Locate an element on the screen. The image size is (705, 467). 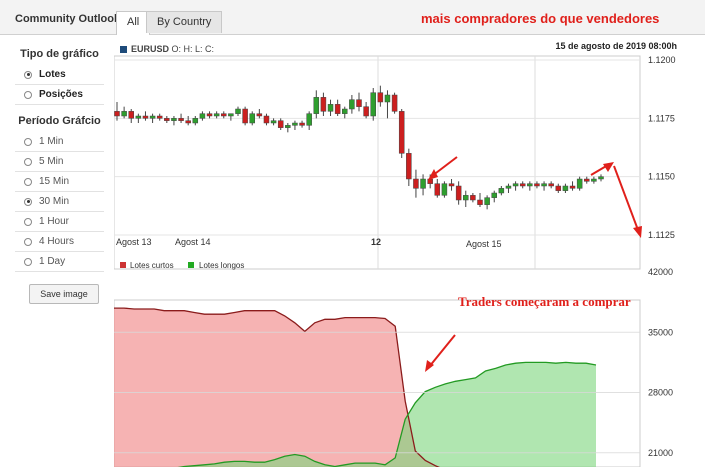
period-30-min: 30 Min is located at coordinates (59, 202).